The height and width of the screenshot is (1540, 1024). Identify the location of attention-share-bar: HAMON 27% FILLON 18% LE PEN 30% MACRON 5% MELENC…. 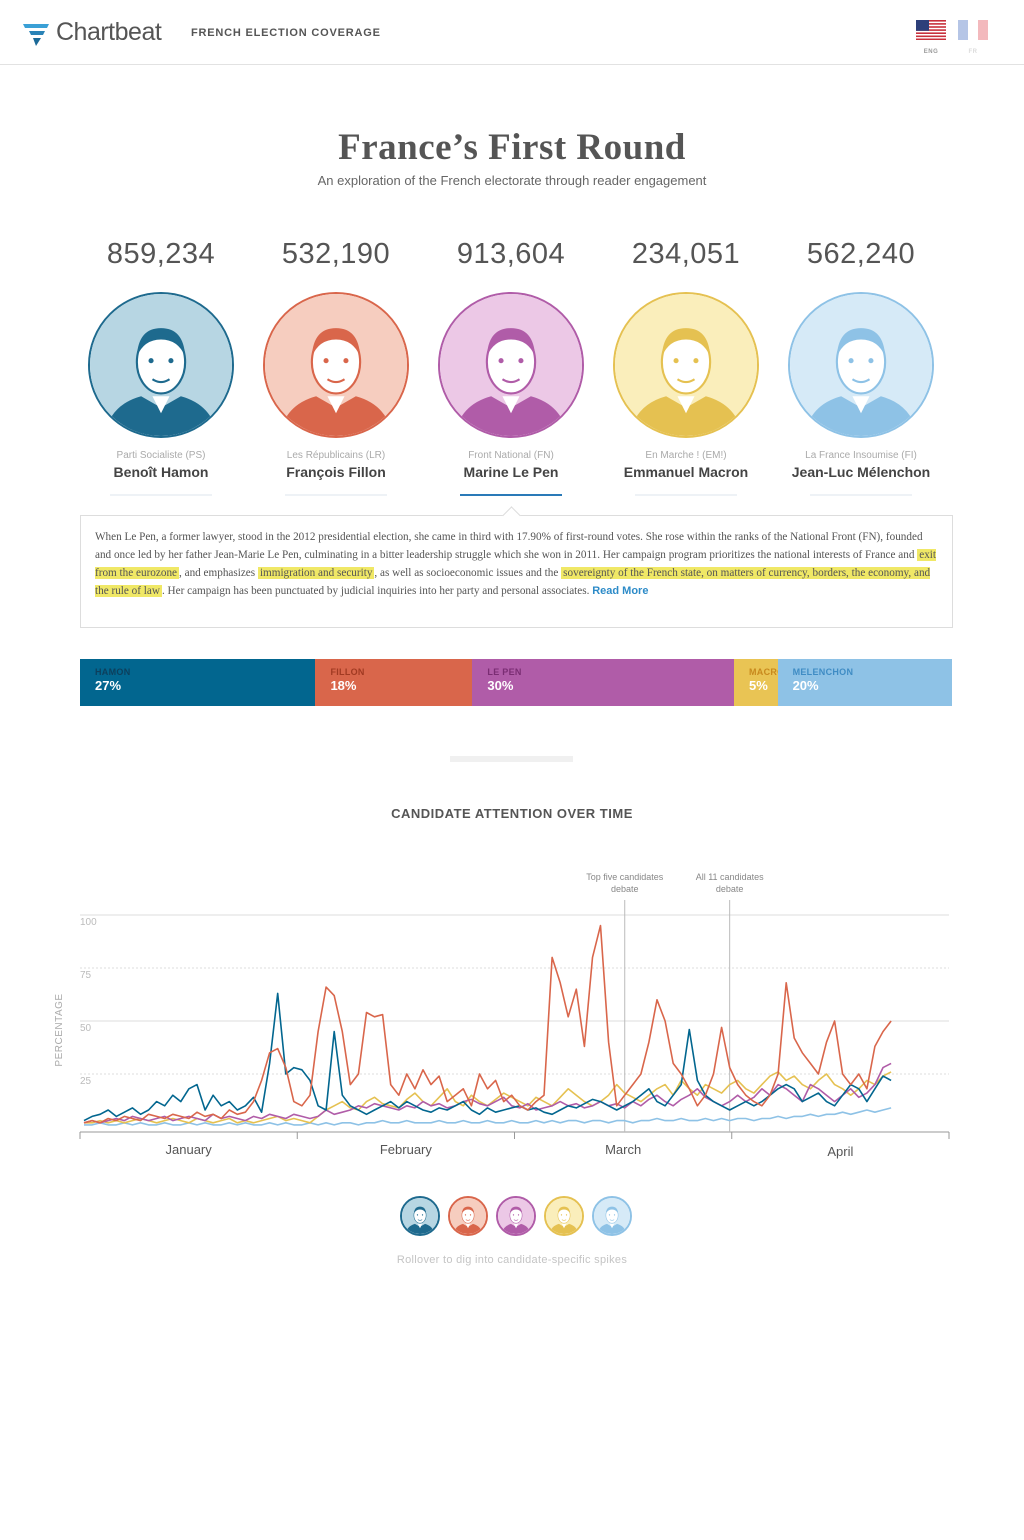
(516, 682).